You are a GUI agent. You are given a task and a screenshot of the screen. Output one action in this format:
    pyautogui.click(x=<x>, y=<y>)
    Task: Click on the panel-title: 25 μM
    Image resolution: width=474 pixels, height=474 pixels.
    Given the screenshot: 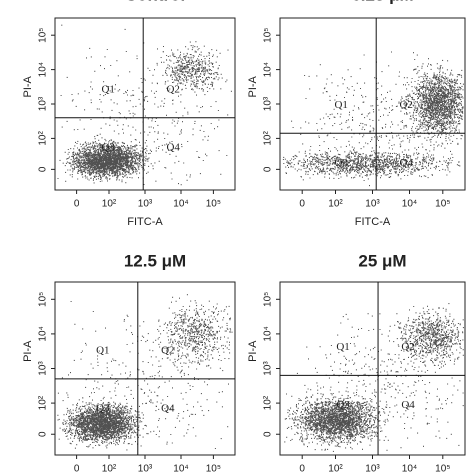 What is the action you would take?
    pyautogui.click(x=382, y=260)
    